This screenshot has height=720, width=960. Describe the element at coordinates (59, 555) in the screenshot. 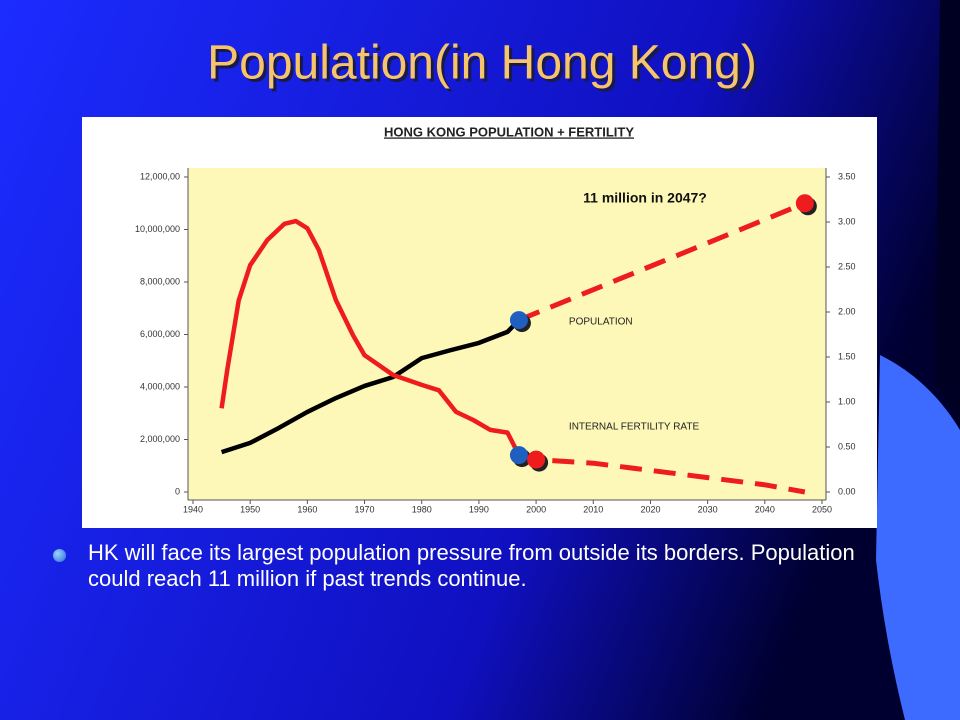

I see `bullet-dot` at that location.